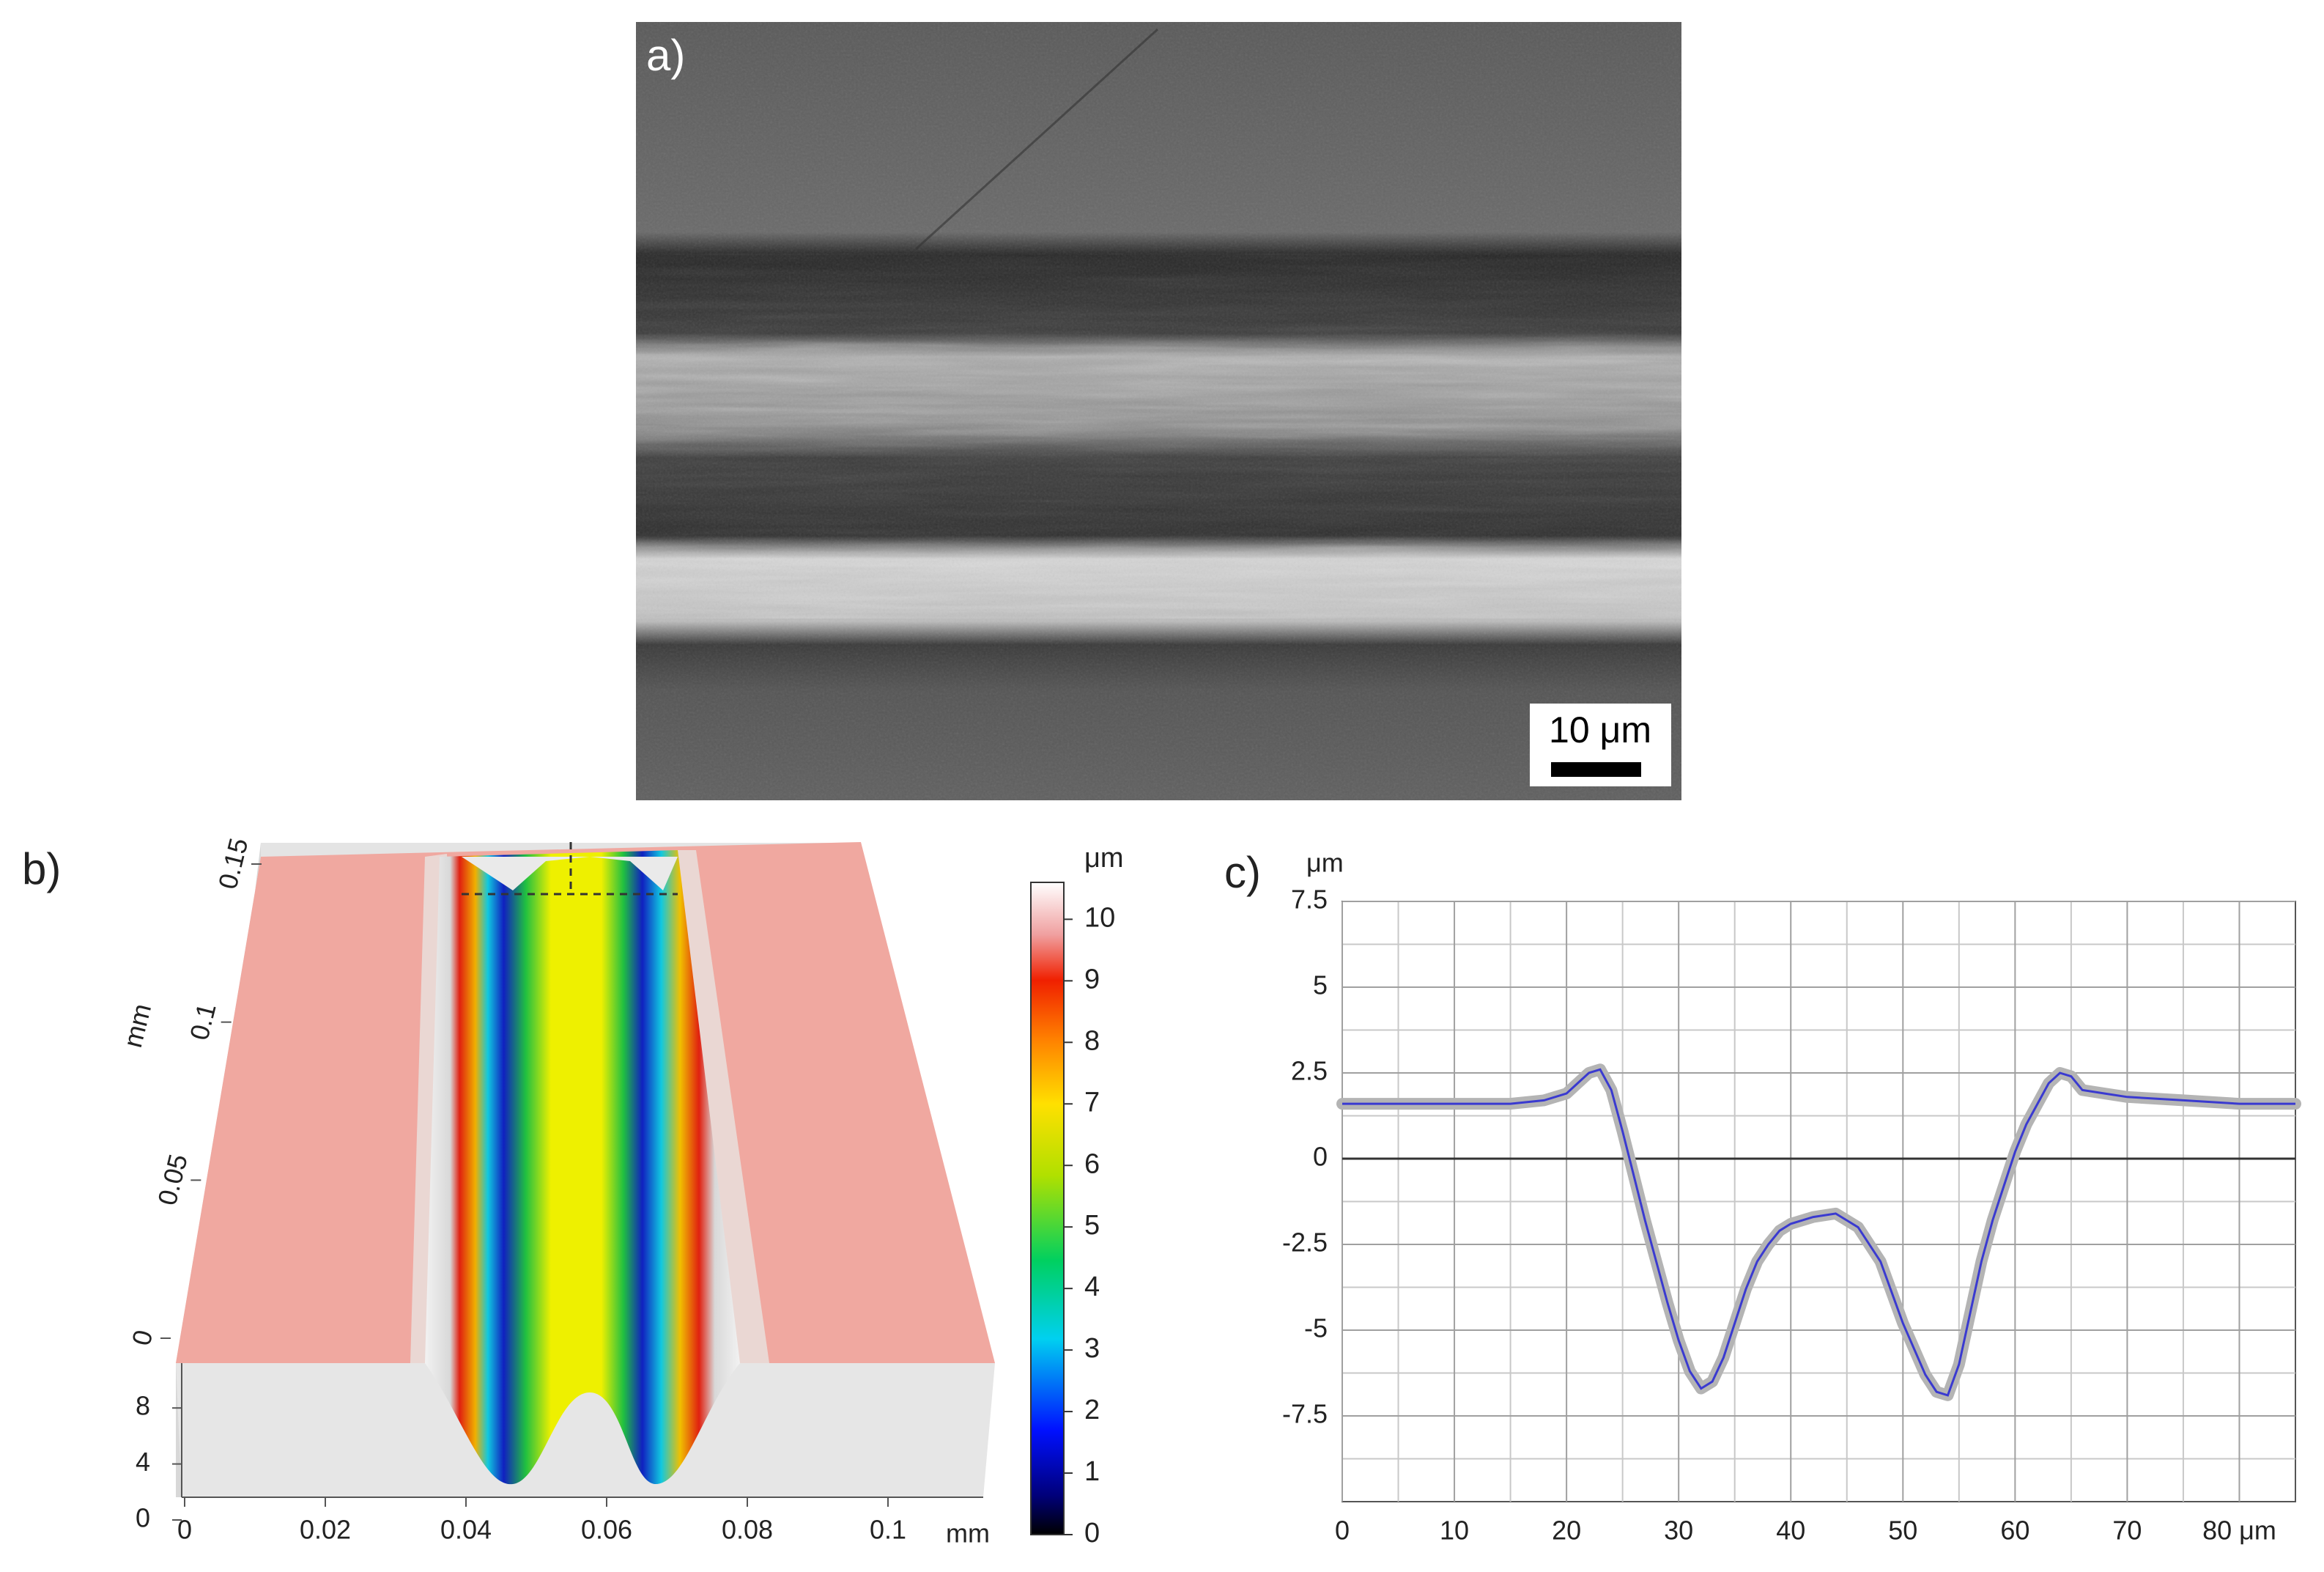 The width and height of the screenshot is (2324, 1572). Describe the element at coordinates (1092, 1410) in the screenshot. I see `colorbar-tick-label: 2` at that location.